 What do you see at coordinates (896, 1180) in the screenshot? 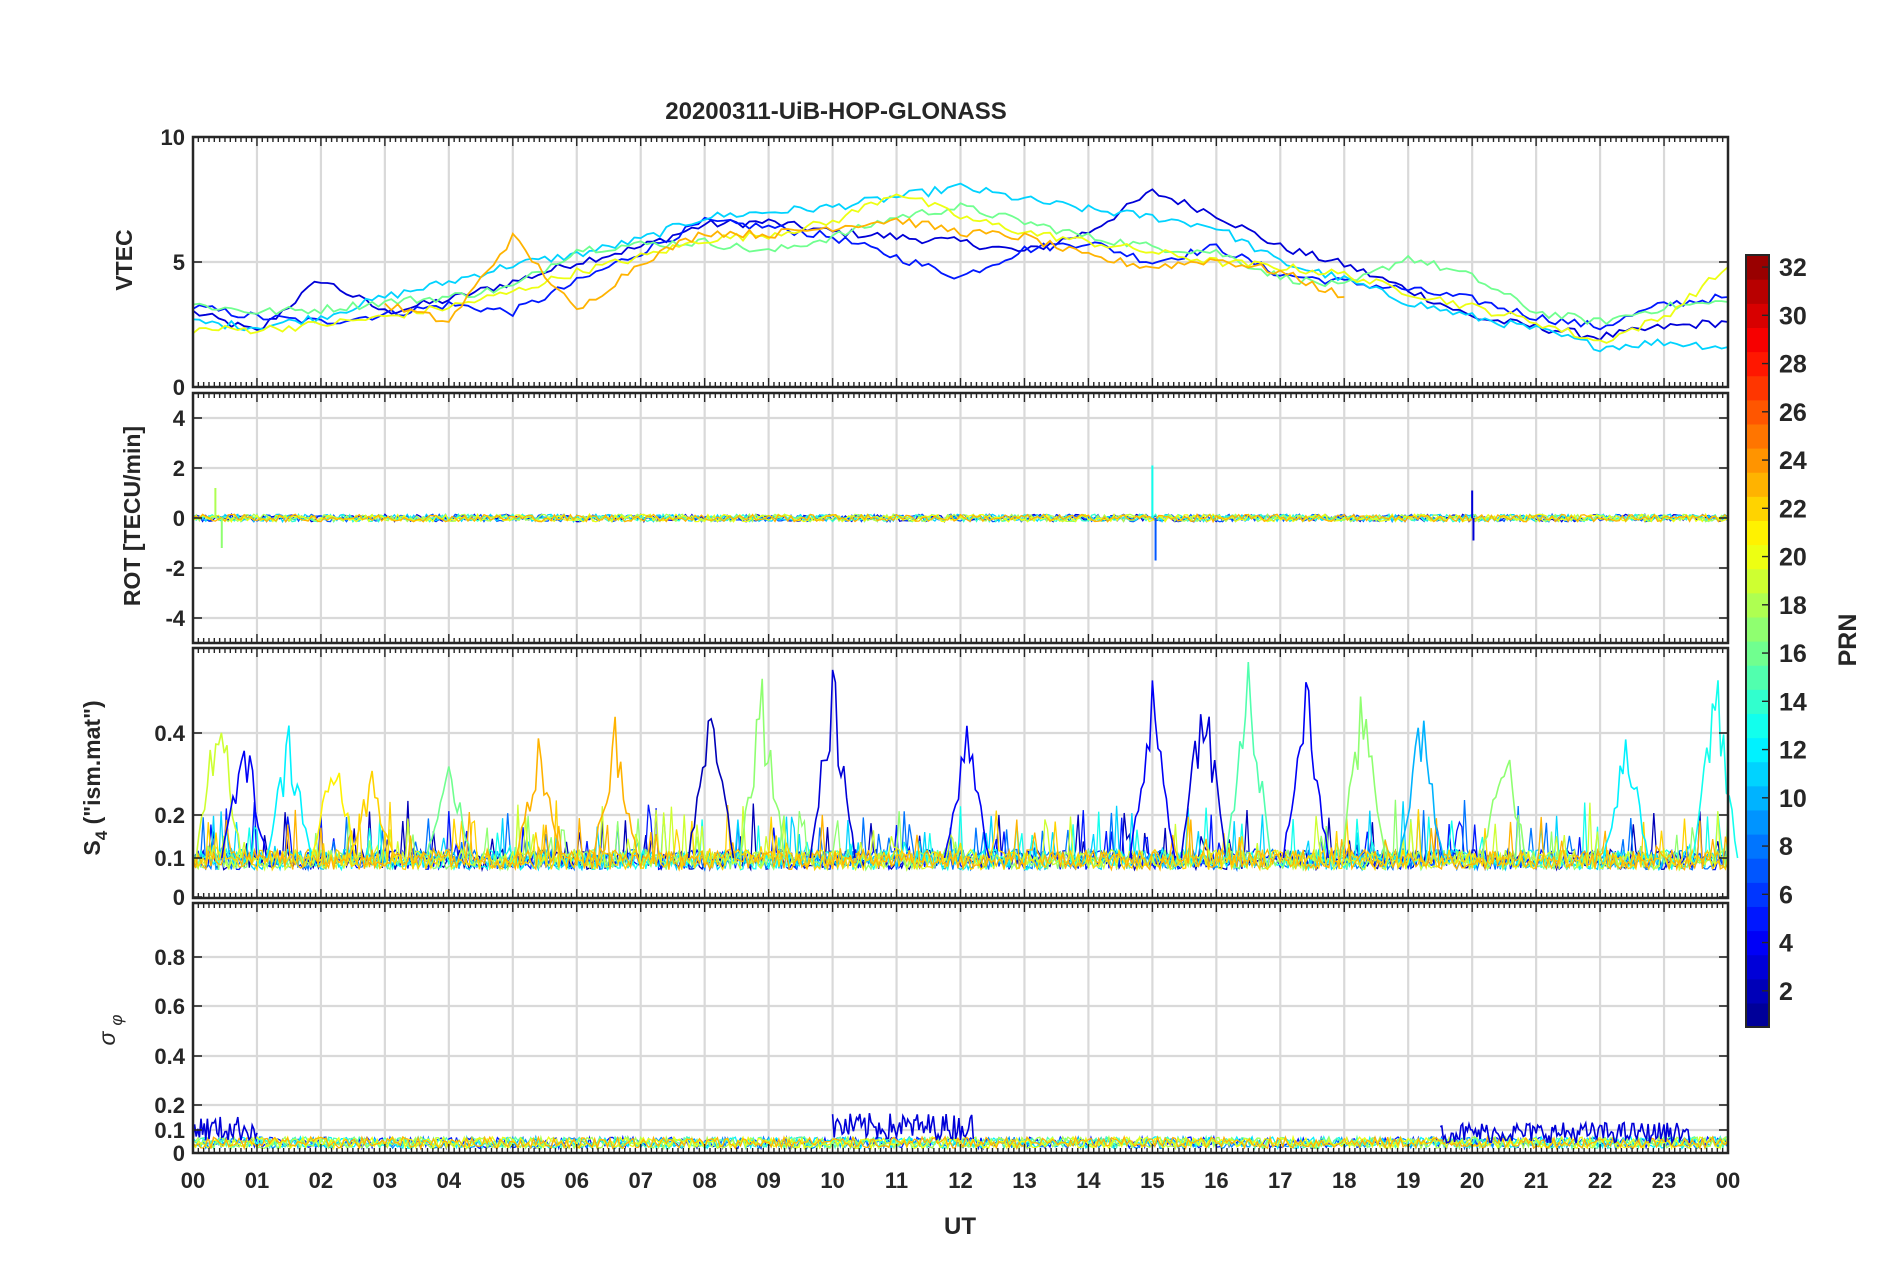
I see `x-tick-label: 11` at bounding box center [896, 1180].